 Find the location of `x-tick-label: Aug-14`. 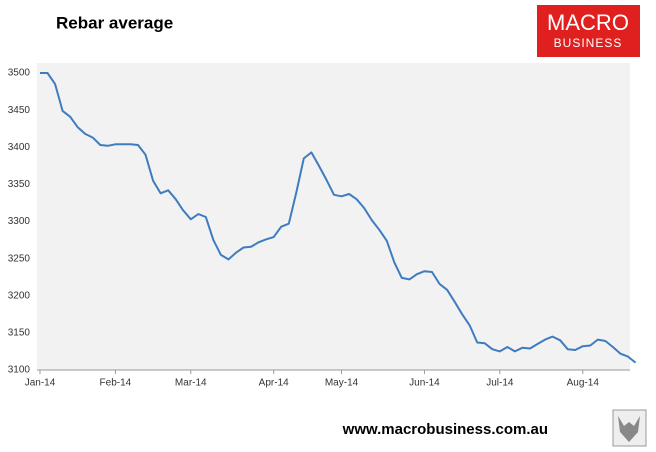

x-tick-label: Aug-14 is located at coordinates (583, 383).